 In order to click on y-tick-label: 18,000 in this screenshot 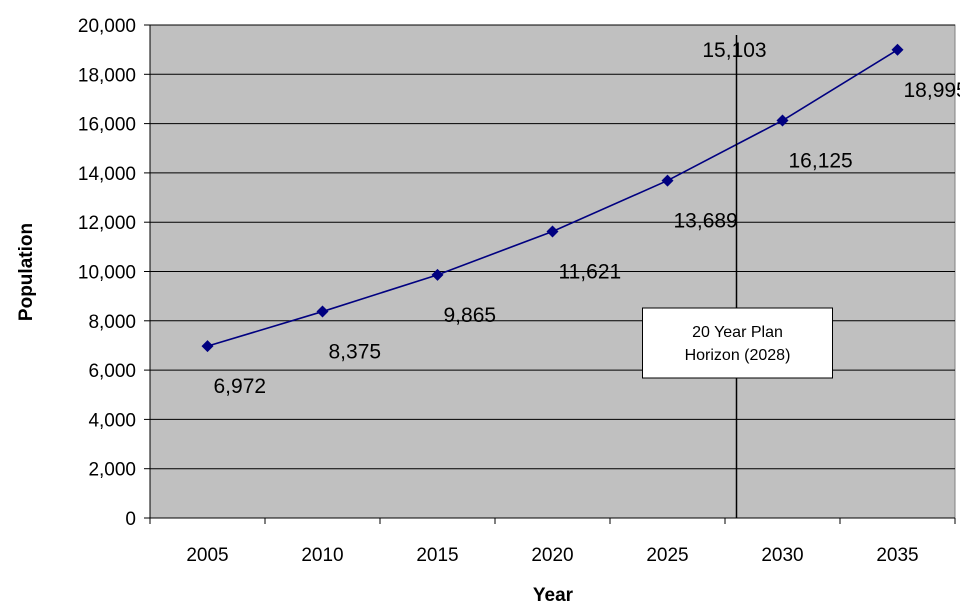, I will do `click(107, 75)`.